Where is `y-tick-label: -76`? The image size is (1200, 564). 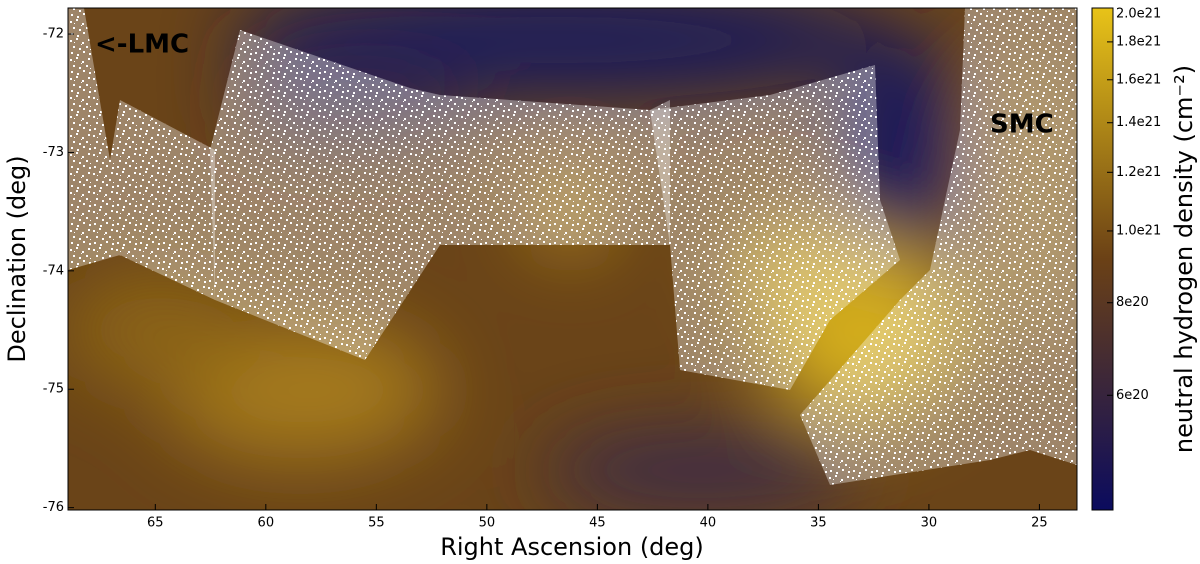
y-tick-label: -76 is located at coordinates (53, 507).